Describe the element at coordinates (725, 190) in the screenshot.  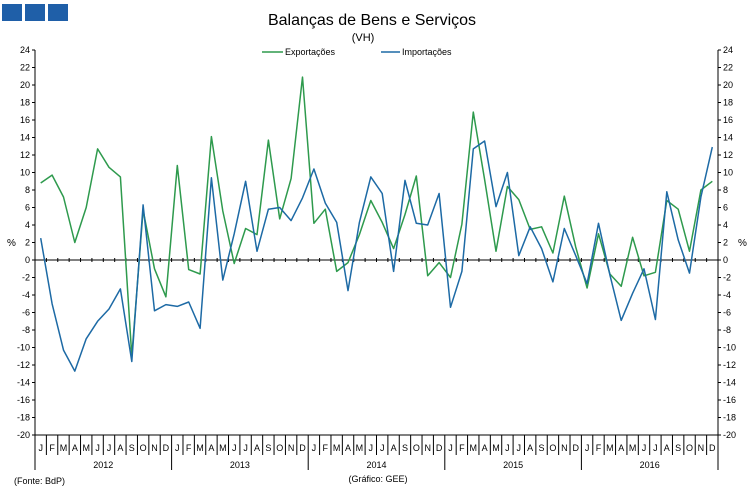
I see `y-tick-label-right: 8` at that location.